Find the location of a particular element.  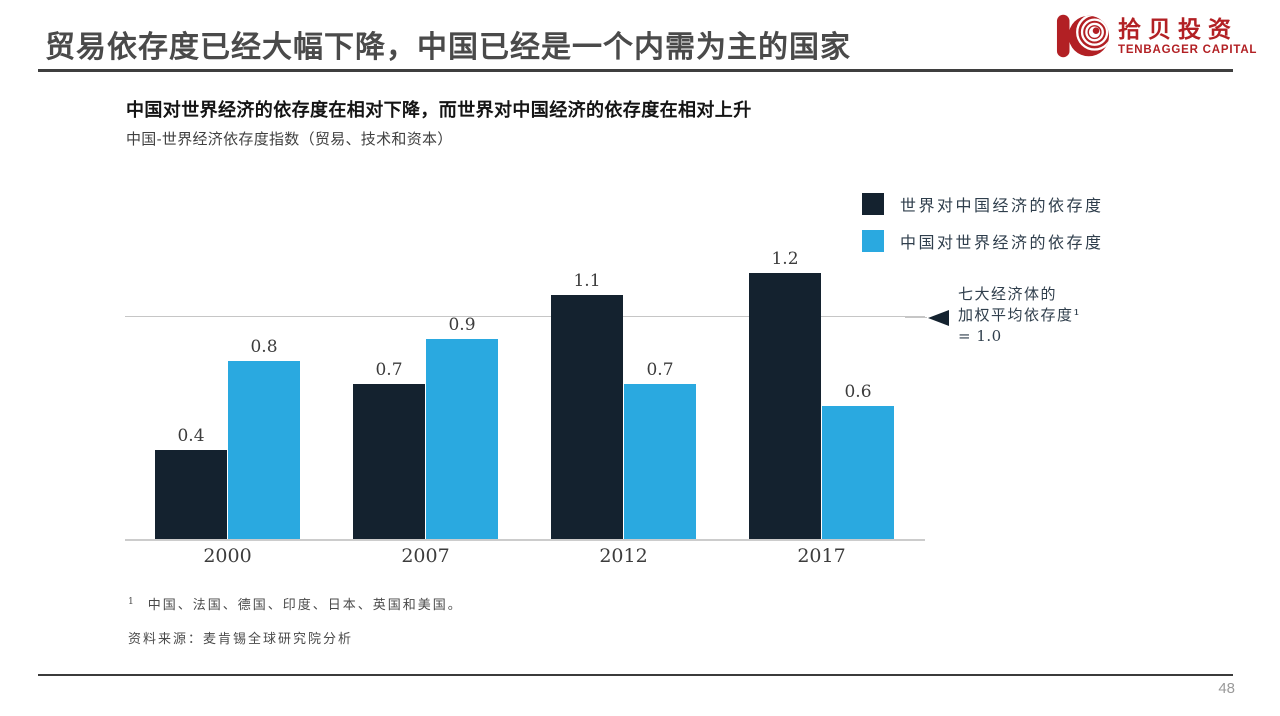

chart-subtitle: 中国-世界经济依存度指数（贸易、技术和资本） is located at coordinates (289, 139).